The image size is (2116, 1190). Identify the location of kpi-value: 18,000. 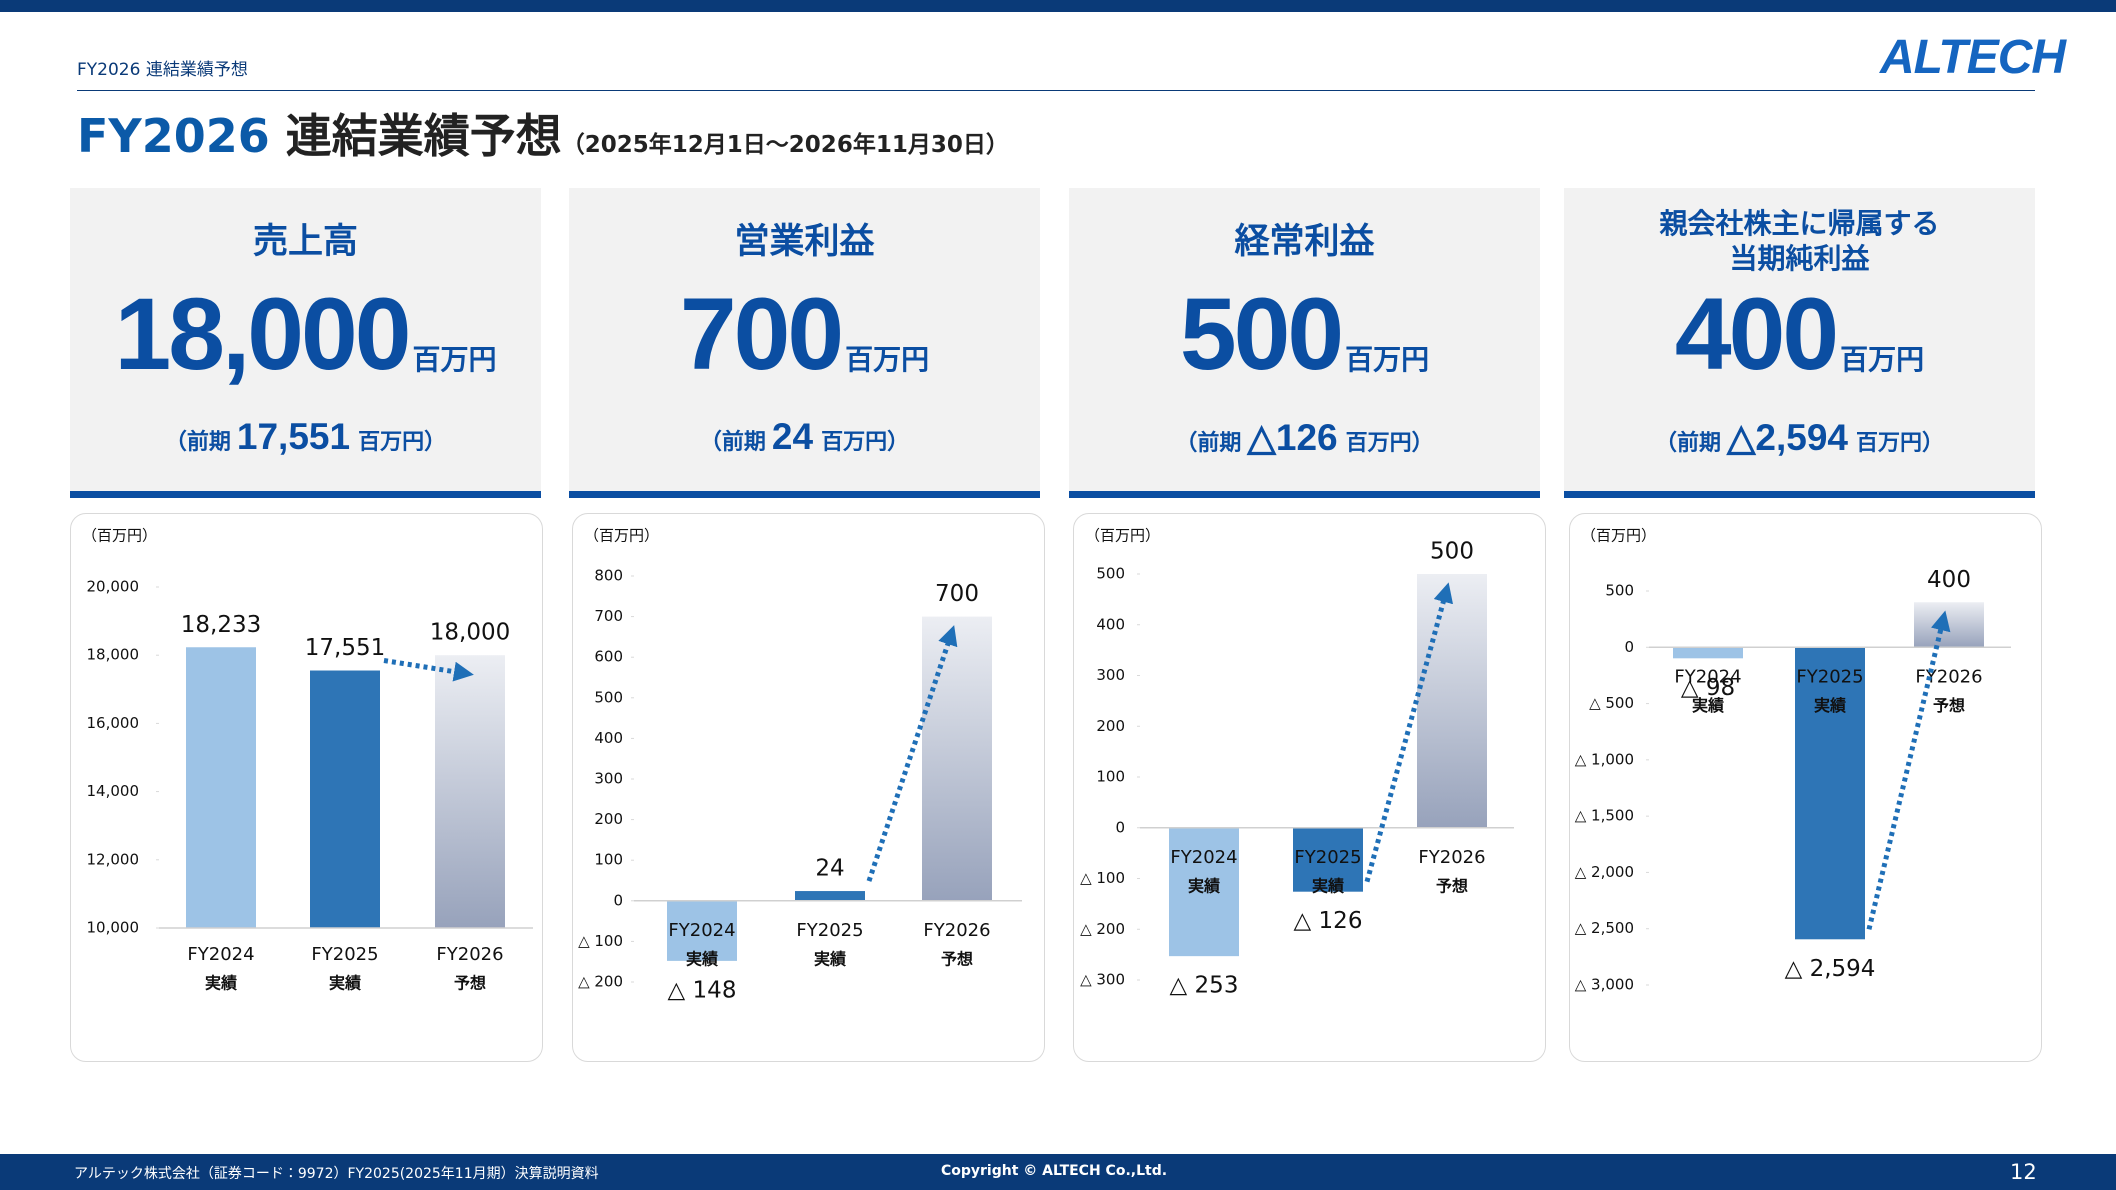
(263, 334).